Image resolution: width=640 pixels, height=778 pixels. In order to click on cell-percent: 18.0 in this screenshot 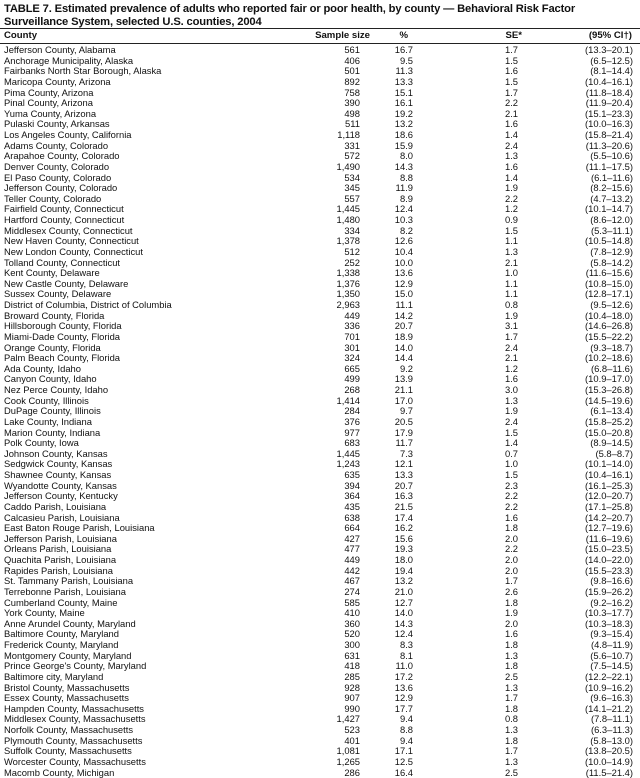, I will do `click(404, 560)`.